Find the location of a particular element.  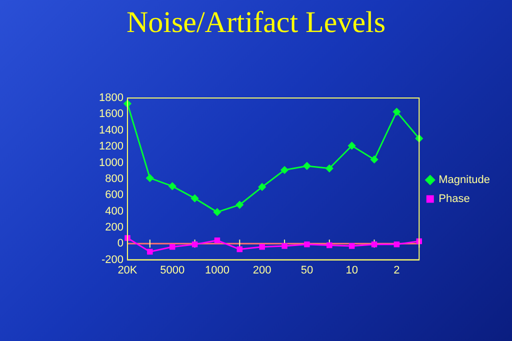

y-tick-label: 1600 is located at coordinates (111, 114).